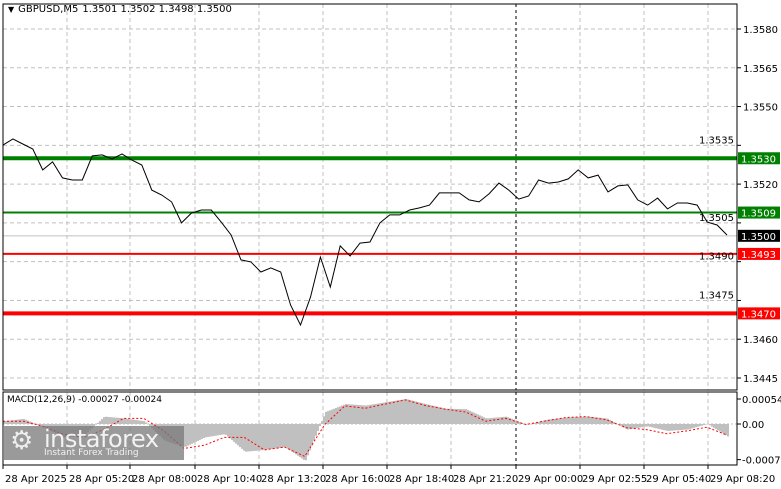  I want to click on time-label: 29 Apr 08:20, so click(742, 479).